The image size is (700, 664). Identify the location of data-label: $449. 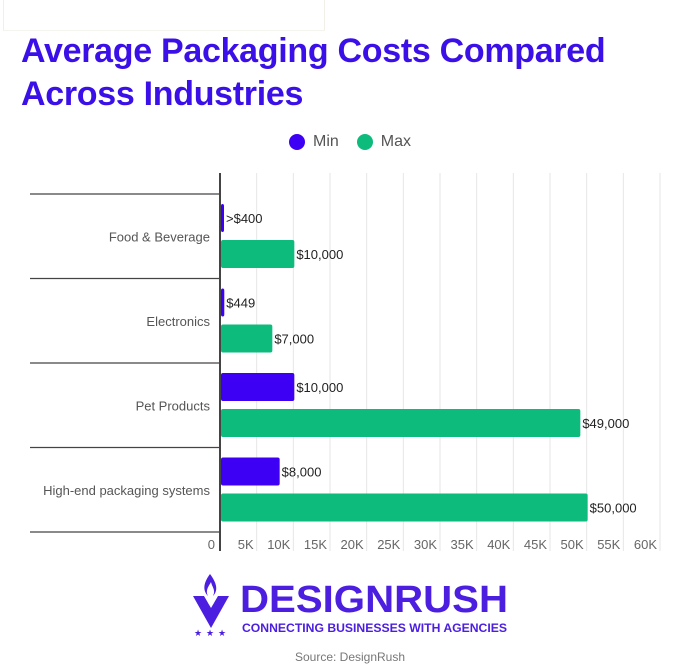
(240, 303).